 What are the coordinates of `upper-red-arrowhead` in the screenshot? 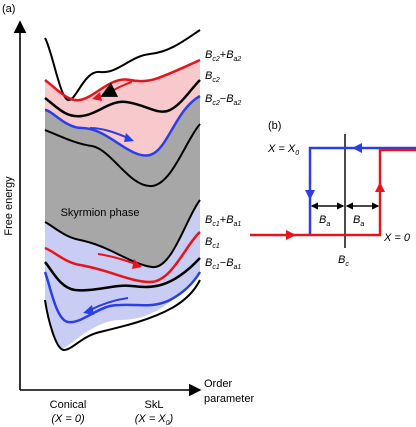 It's located at (97, 96).